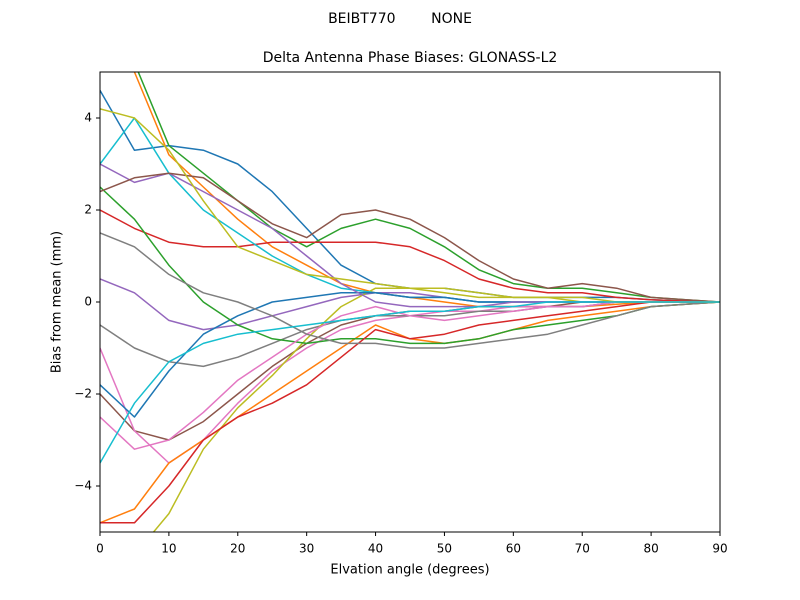 This screenshot has height=600, width=800. Describe the element at coordinates (400, 19) in the screenshot. I see `suptitle: BEIBT770 NONE` at that location.